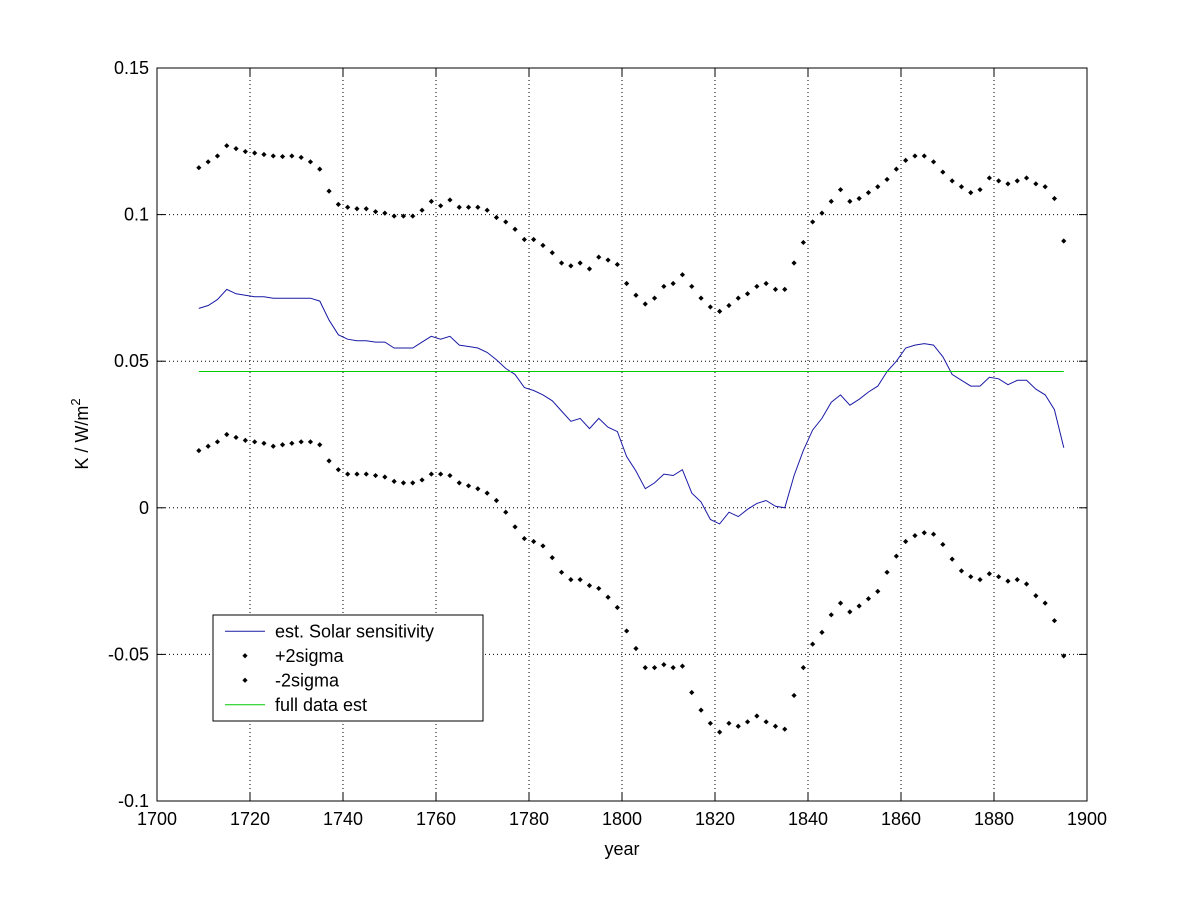 Image resolution: width=1201 pixels, height=900 pixels. What do you see at coordinates (343, 819) in the screenshot?
I see `x-tick-label: 1740` at bounding box center [343, 819].